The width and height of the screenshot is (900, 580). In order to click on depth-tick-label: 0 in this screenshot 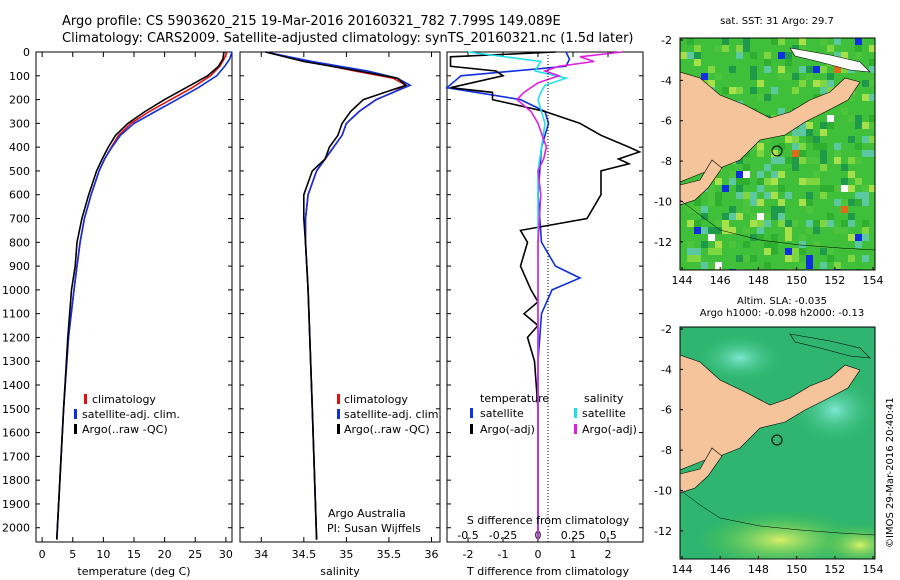, I will do `click(26, 52)`.